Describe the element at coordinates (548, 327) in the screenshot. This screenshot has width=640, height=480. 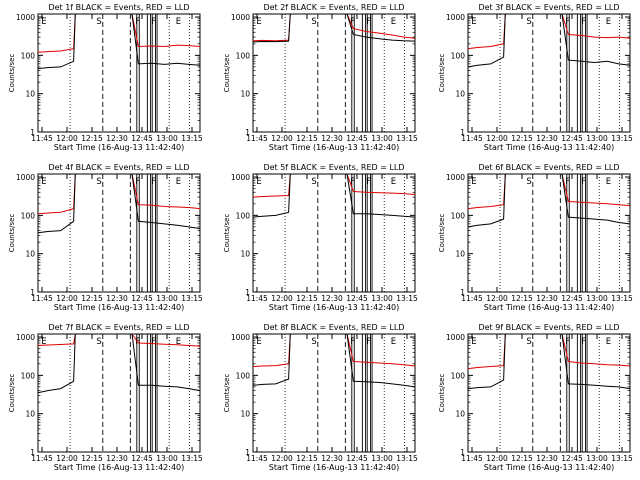
I see `chart-title: Det 9f BLACK = Events, RED = LLD` at that location.